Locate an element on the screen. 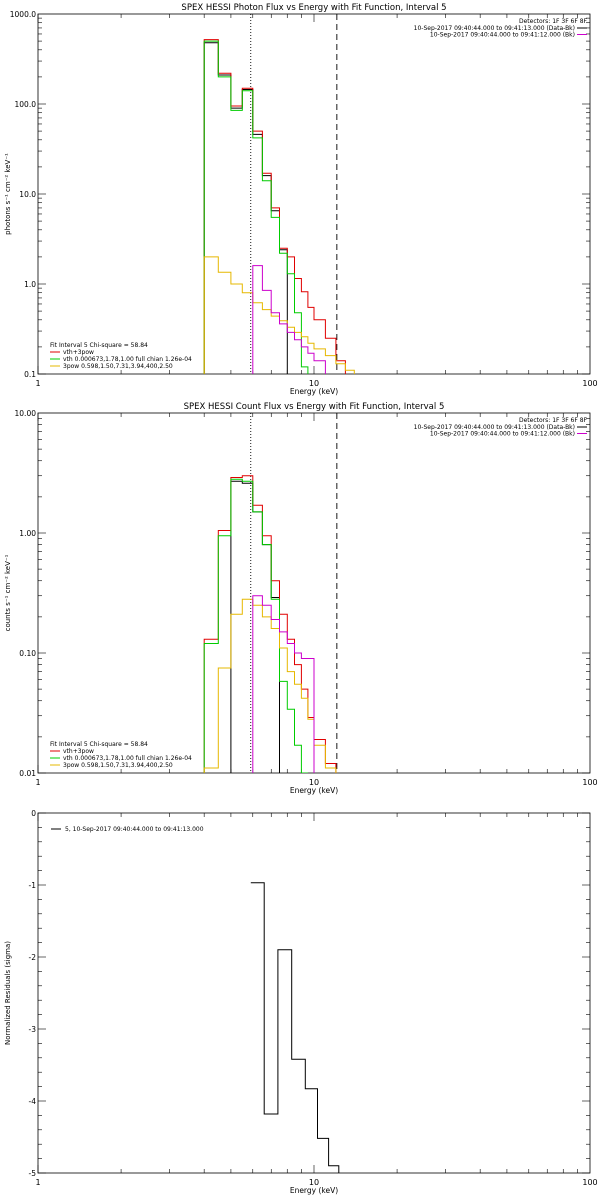  y-tick-label: 1.00 is located at coordinates (27, 533).